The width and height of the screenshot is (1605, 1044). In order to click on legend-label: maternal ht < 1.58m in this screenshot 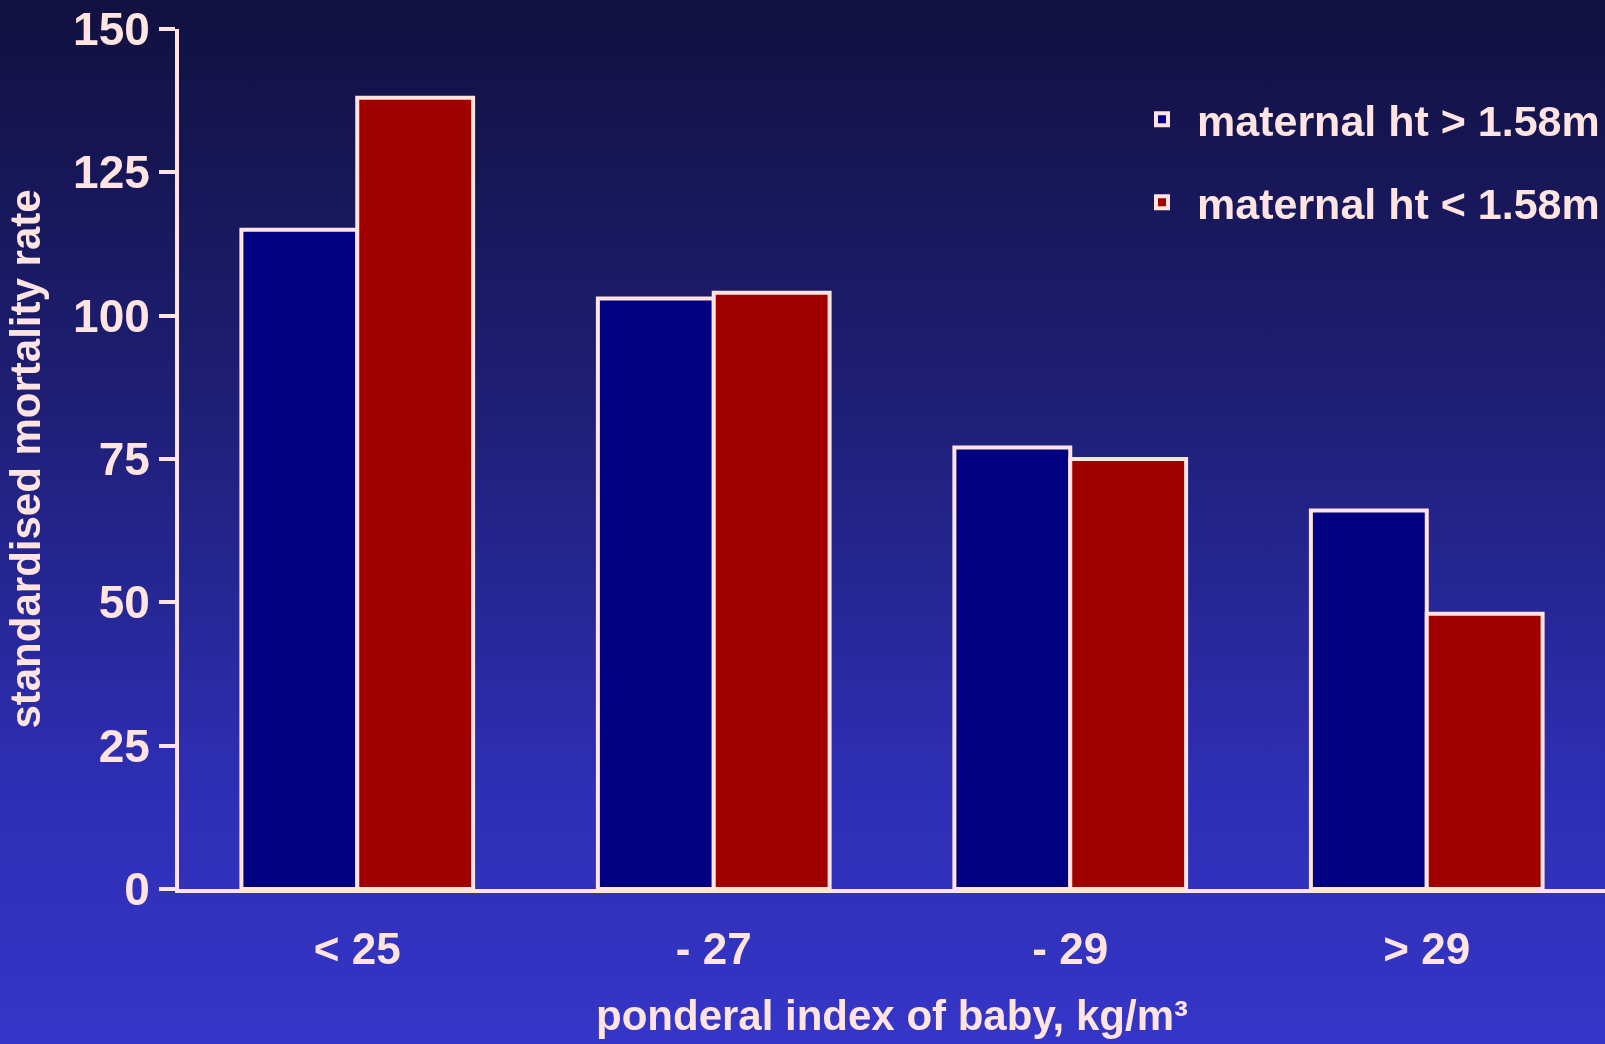, I will do `click(1398, 204)`.